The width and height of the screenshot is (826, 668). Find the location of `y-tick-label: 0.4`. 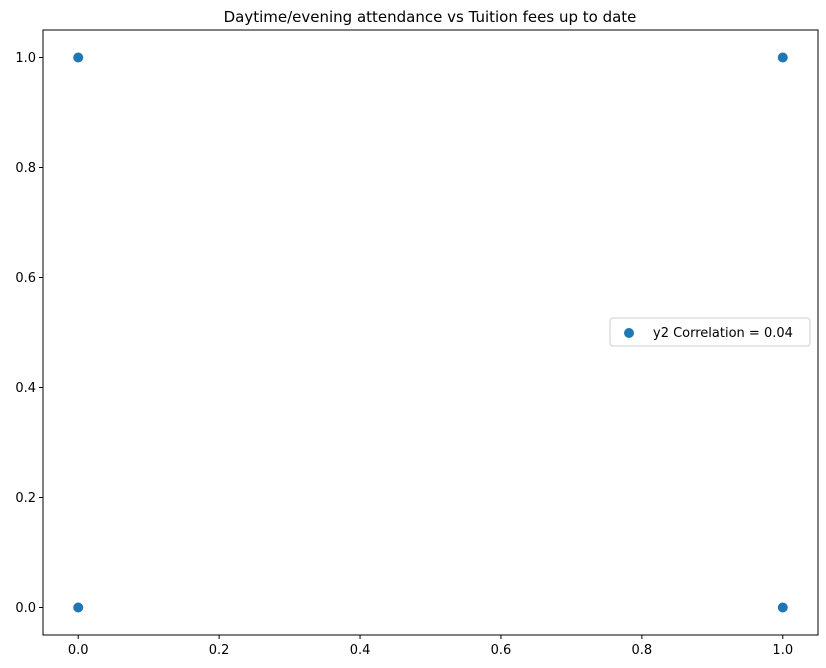

y-tick-label: 0.4 is located at coordinates (25, 388).